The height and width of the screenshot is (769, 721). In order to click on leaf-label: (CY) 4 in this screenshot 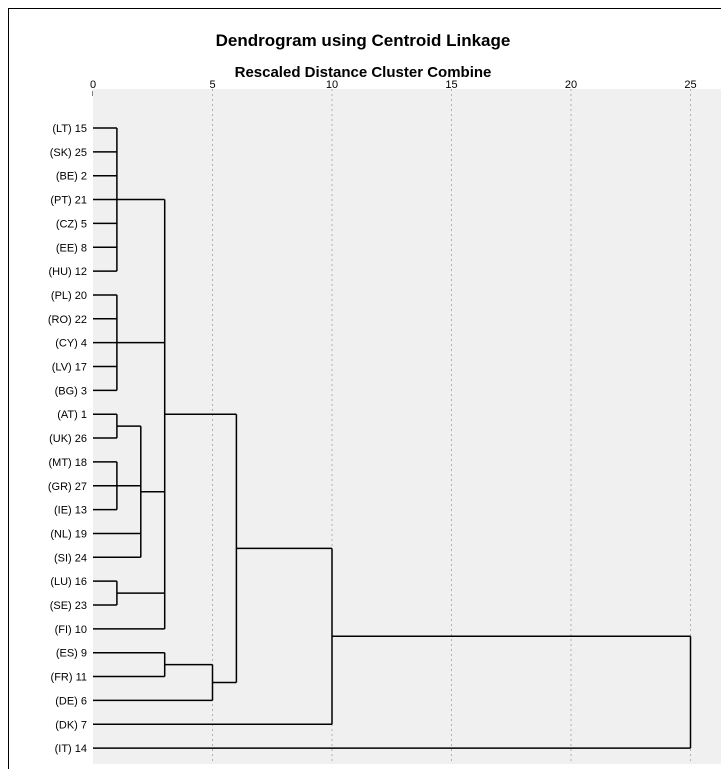, I will do `click(71, 344)`.